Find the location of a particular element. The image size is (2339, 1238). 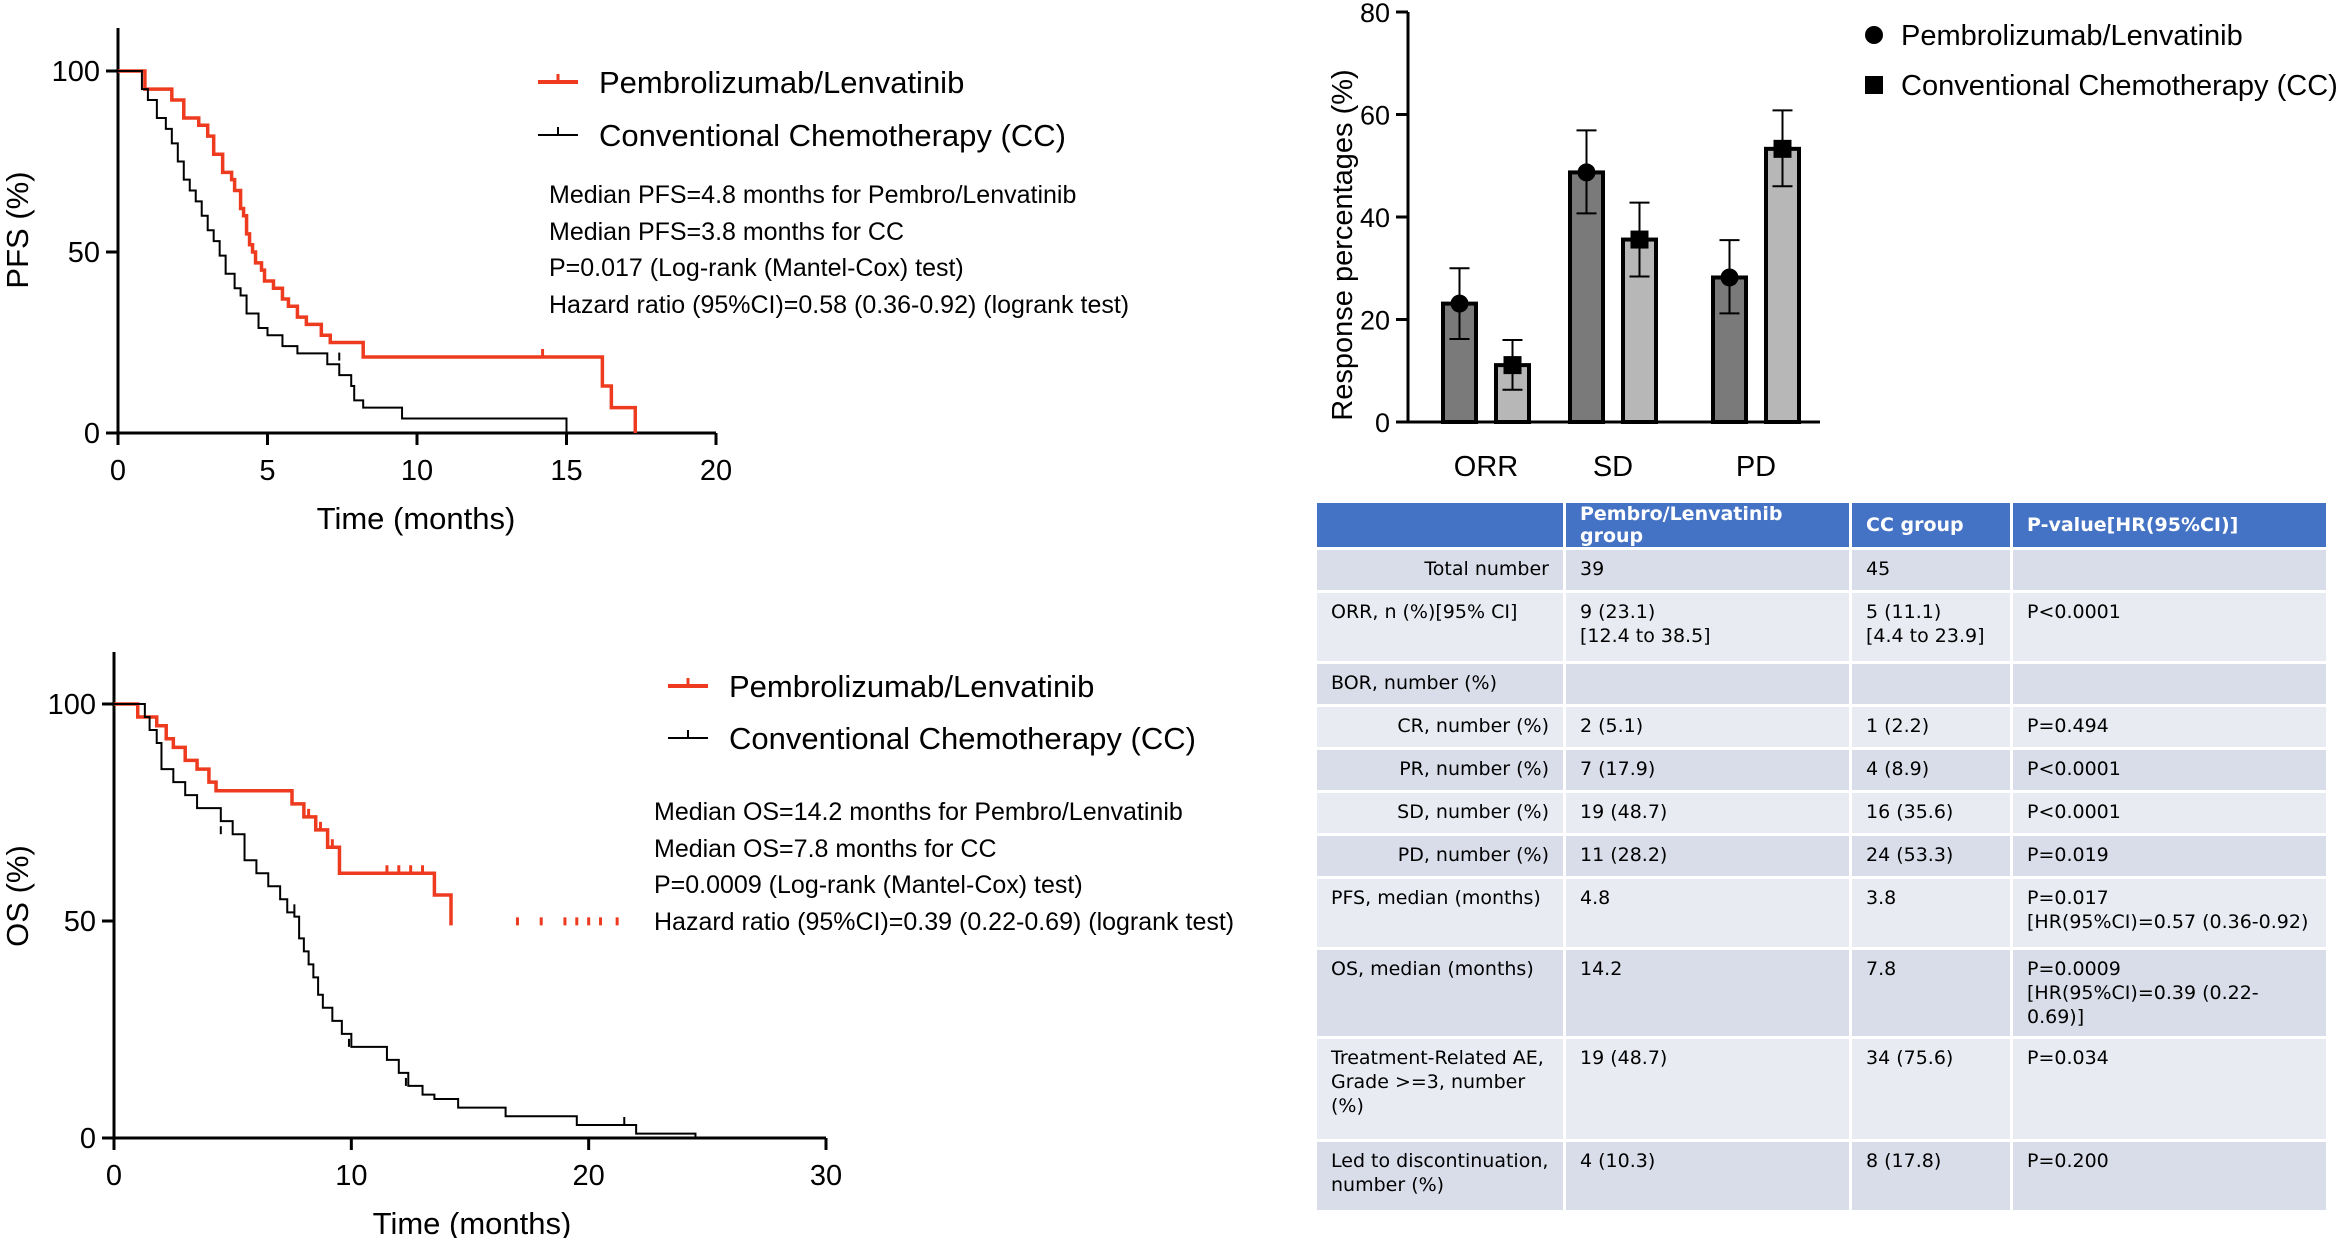

cell-p: P=0.494 is located at coordinates (2169, 727).